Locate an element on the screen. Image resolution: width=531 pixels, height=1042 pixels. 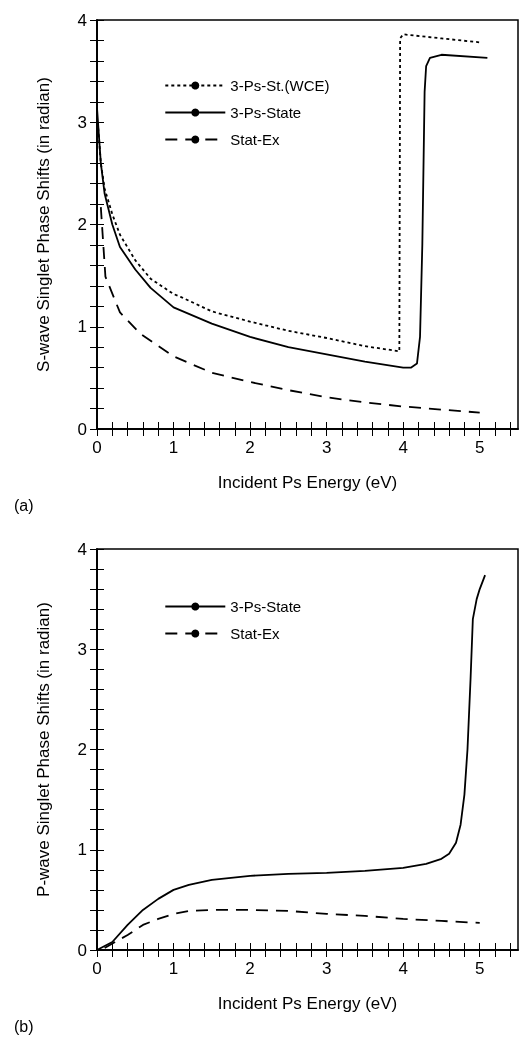
y-axis-title: S-wave Singlet Phase Shifts (in radian) is located at coordinates (43, 224).